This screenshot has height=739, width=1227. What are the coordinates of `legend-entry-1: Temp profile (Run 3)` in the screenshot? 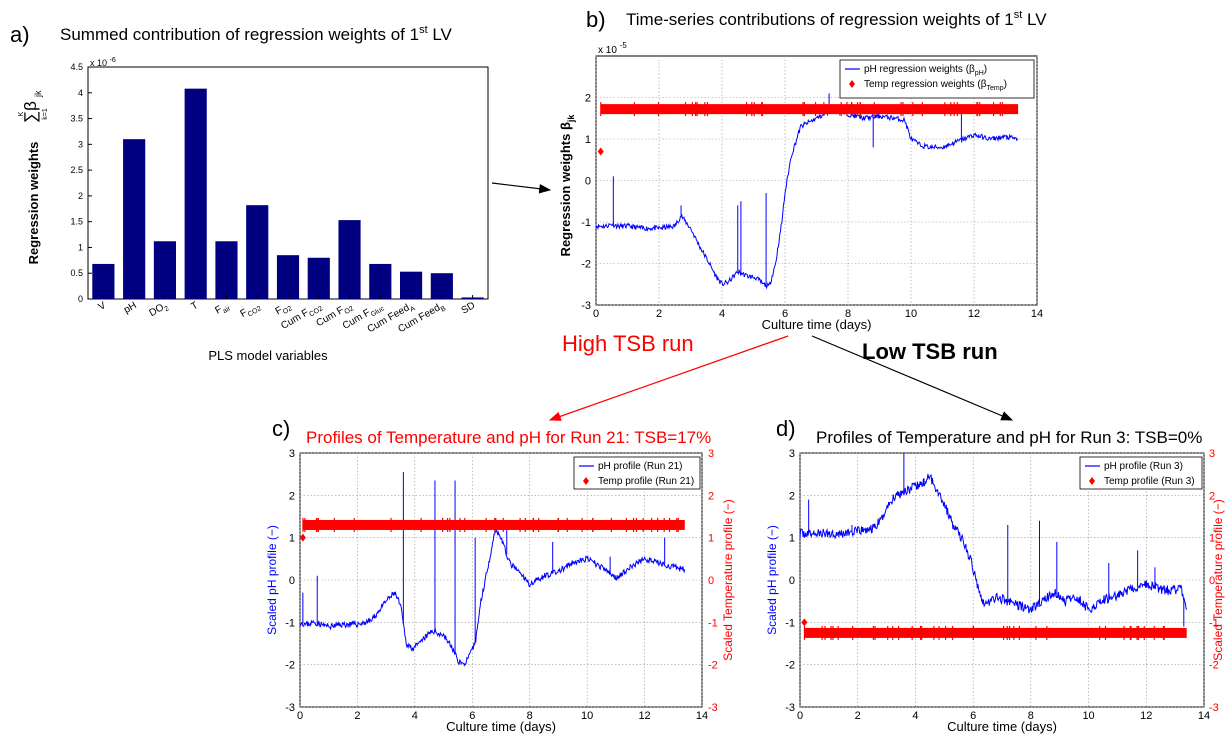 It's located at (1149, 481).